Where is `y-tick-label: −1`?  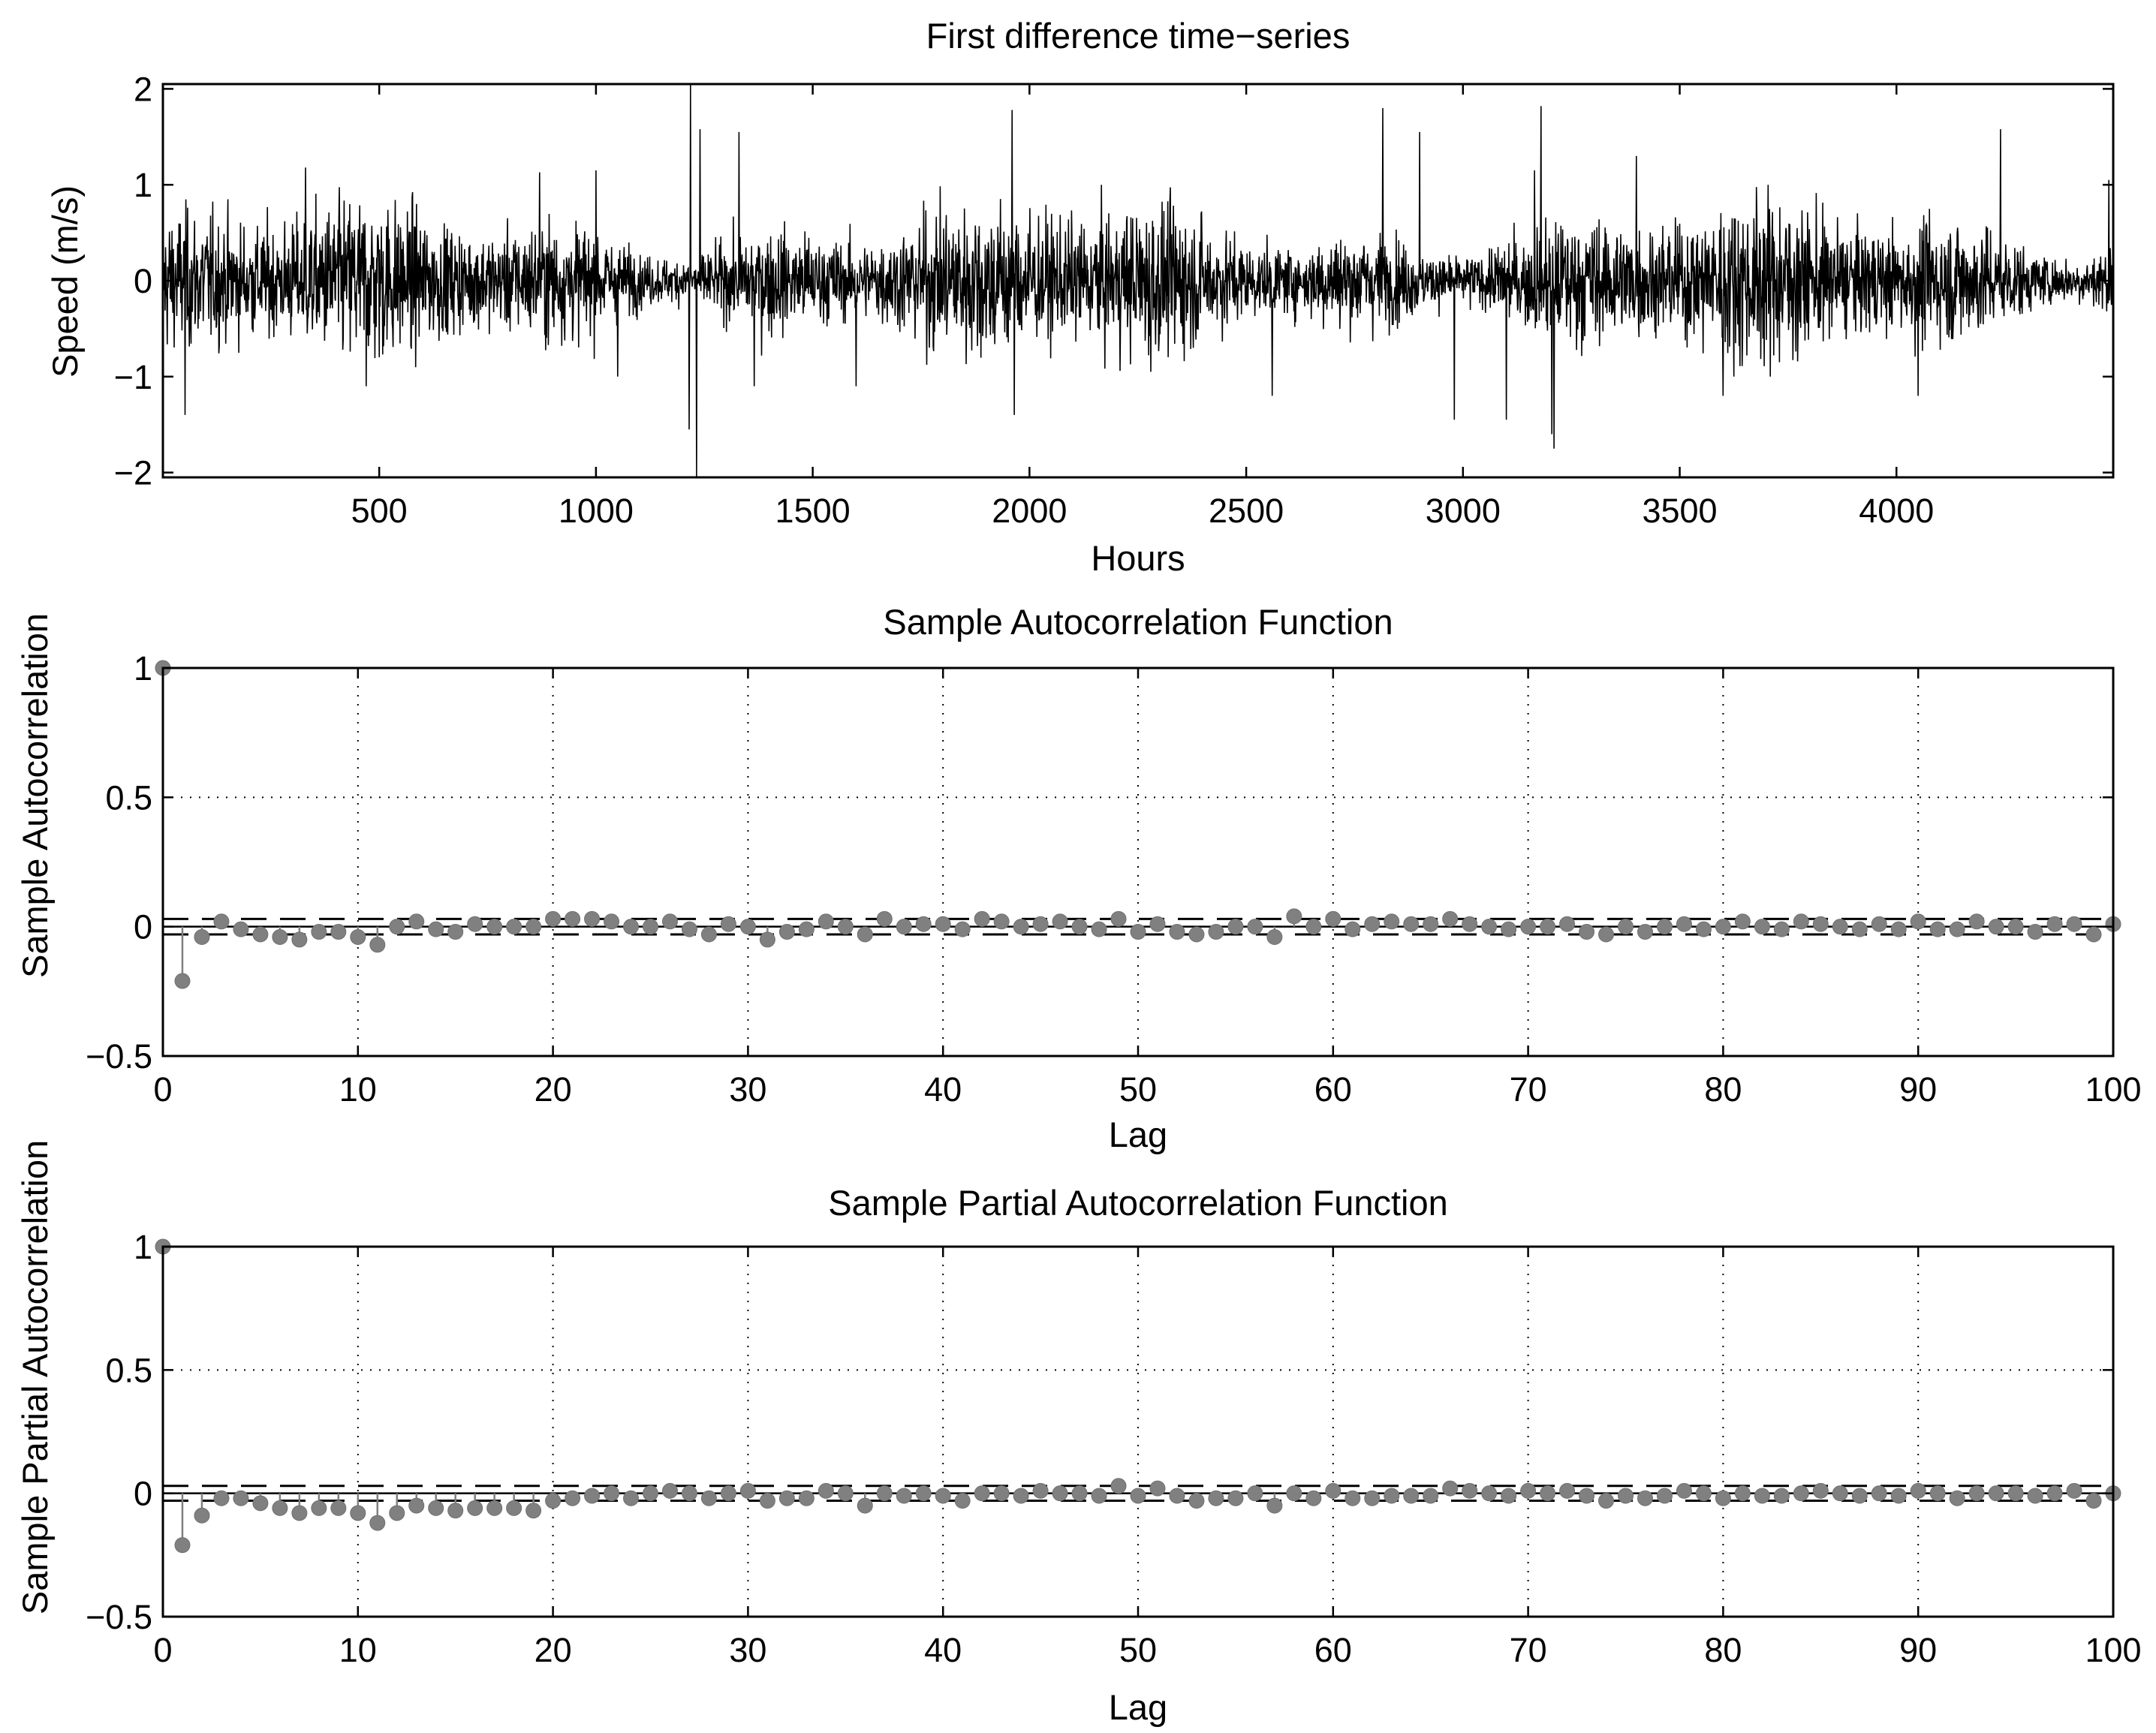
y-tick-label: −1 is located at coordinates (133, 377).